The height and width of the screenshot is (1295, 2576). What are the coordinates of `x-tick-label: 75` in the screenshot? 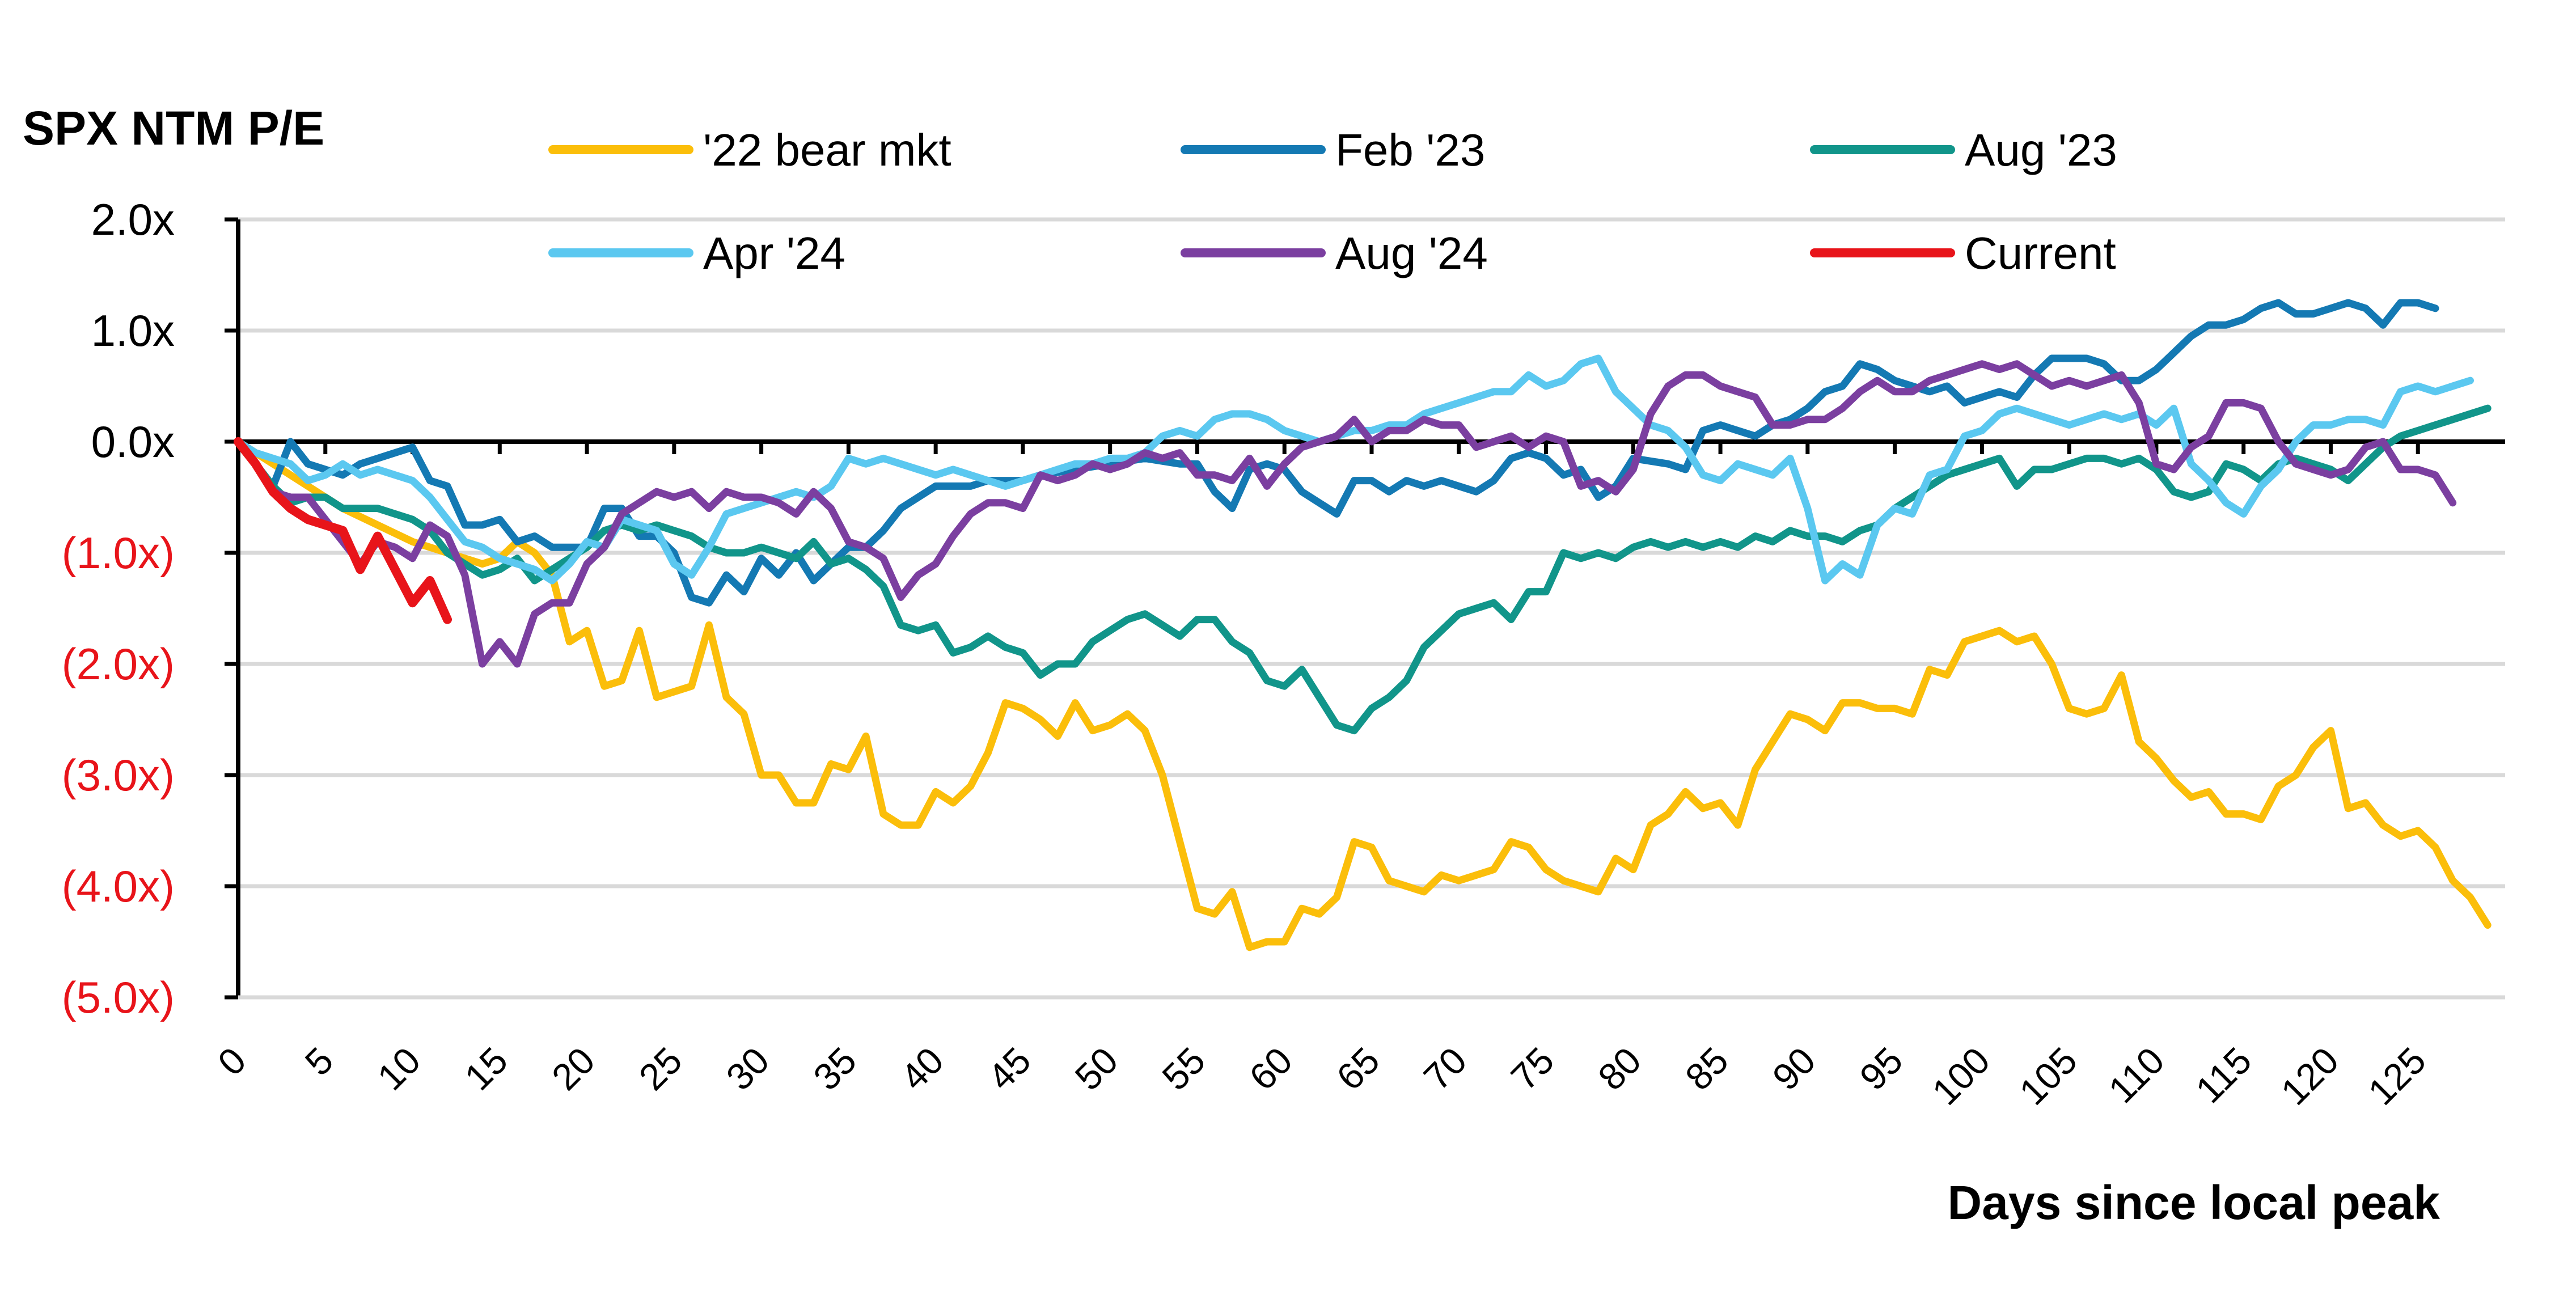 It's located at (1532, 1068).